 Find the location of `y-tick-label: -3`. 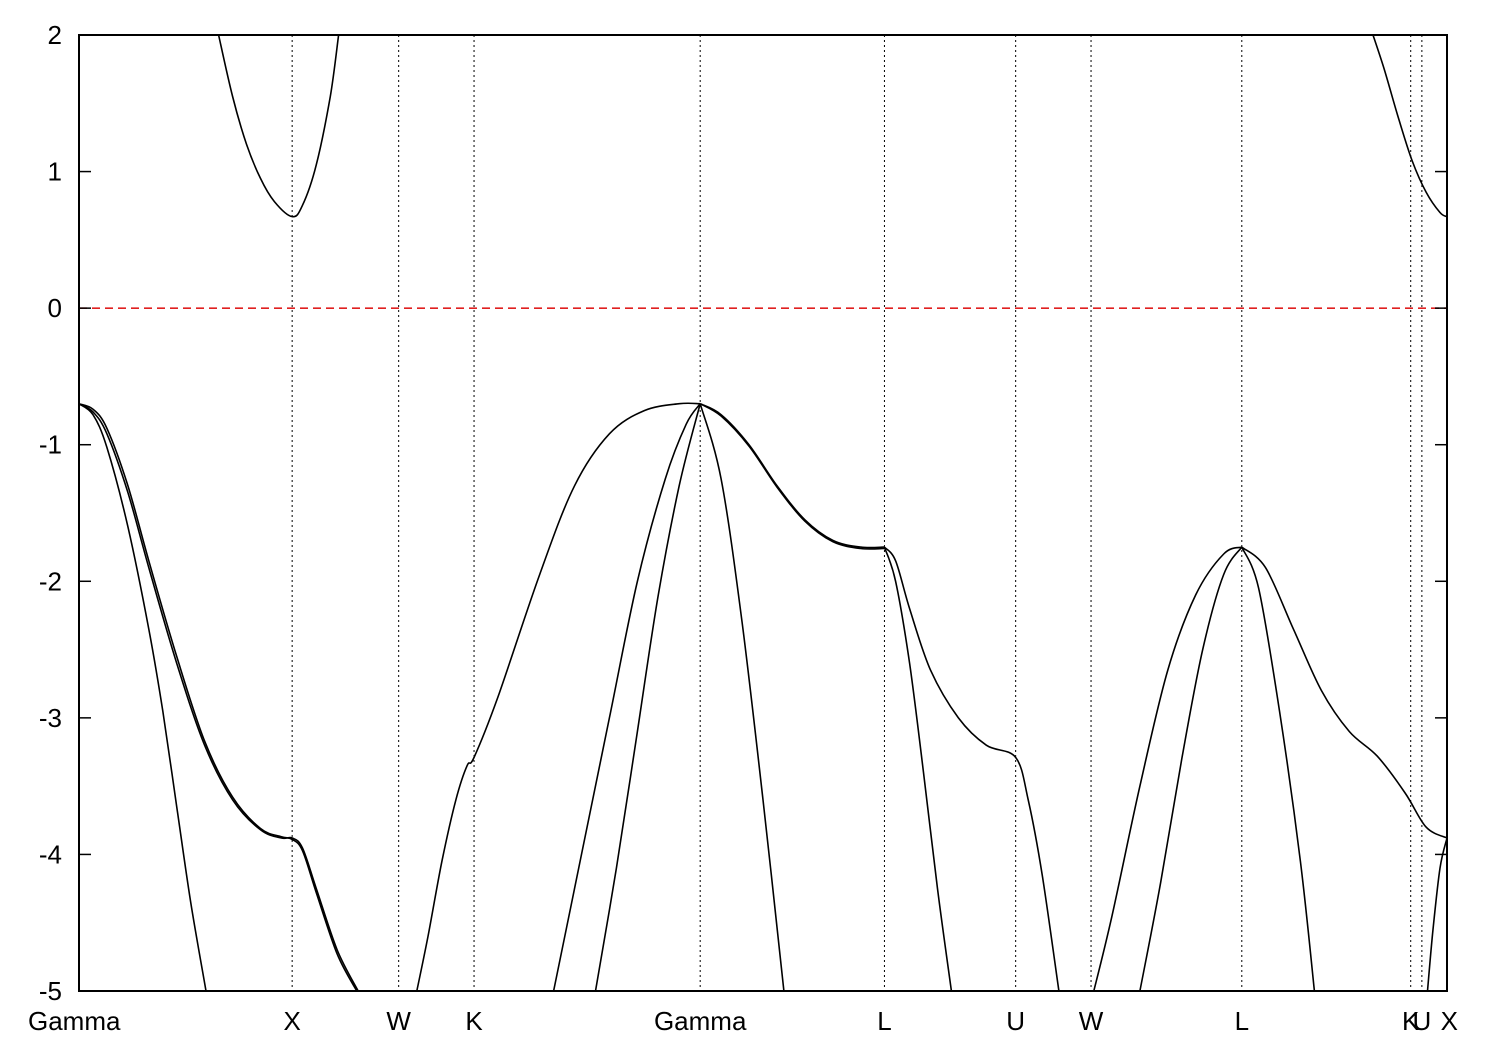

y-tick-label: -3 is located at coordinates (50, 718).